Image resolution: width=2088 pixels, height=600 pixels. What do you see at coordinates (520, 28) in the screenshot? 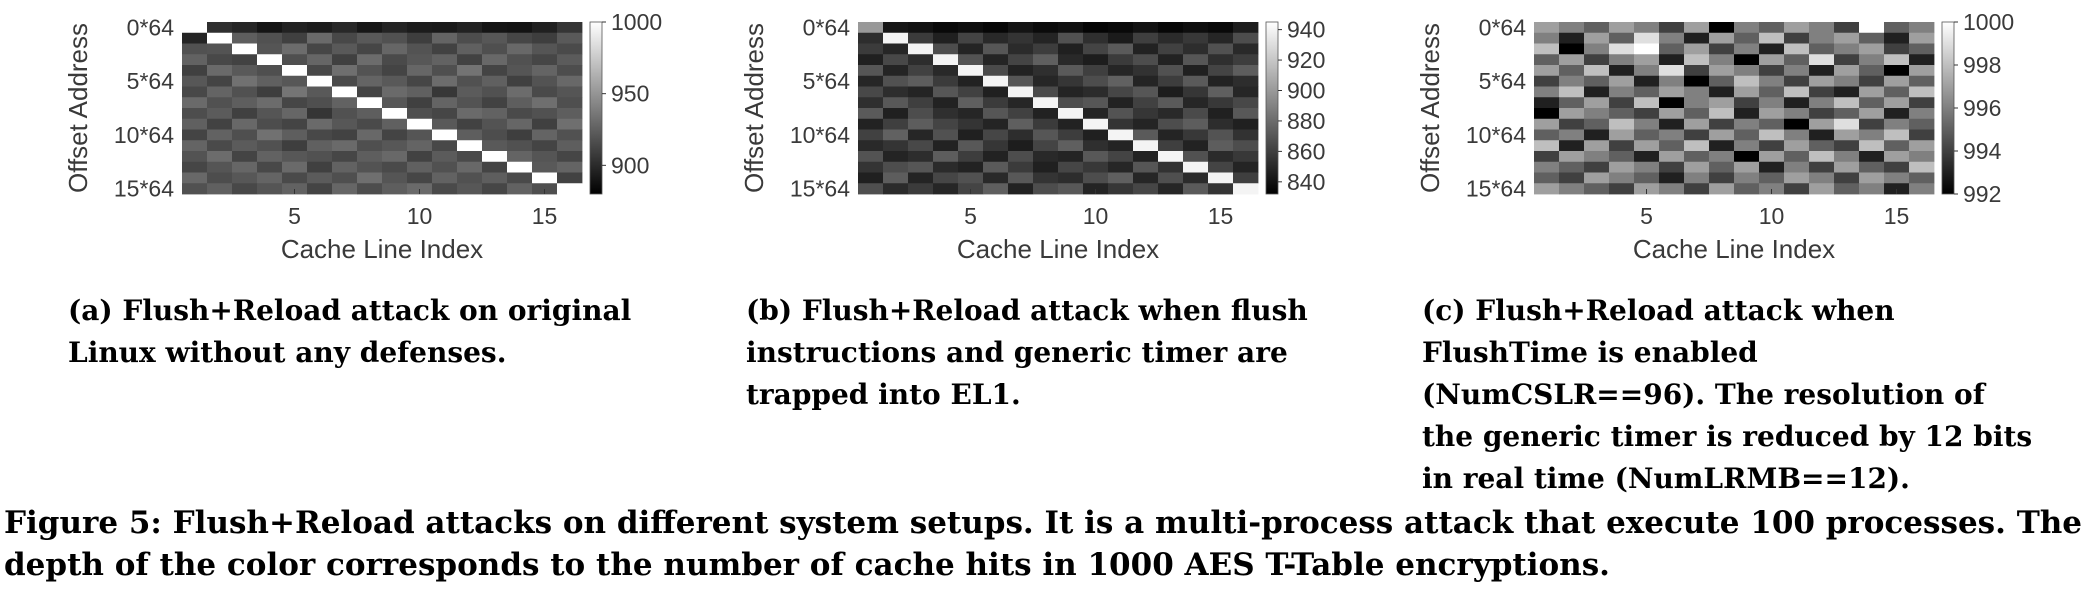
I see `heatmap-cell-a-r0-c13` at bounding box center [520, 28].